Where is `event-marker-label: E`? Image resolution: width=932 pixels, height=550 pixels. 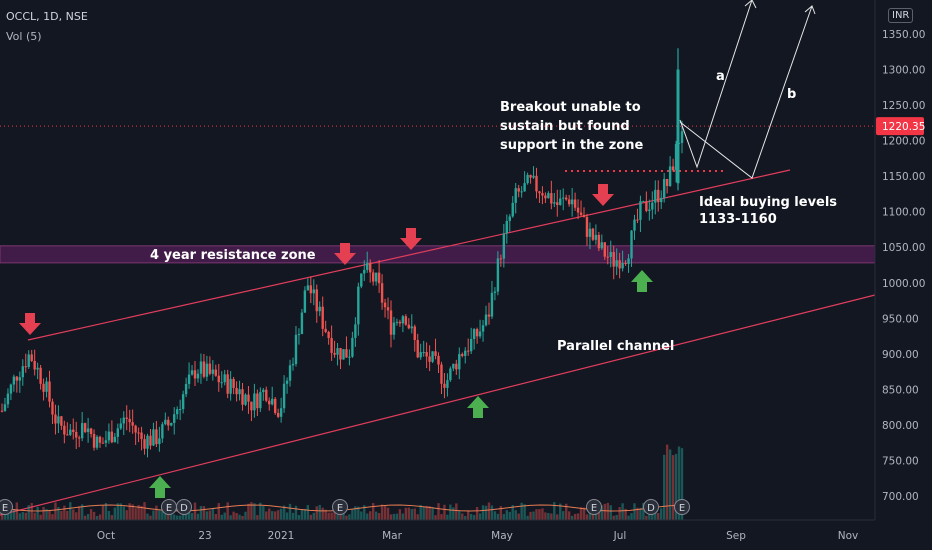
event-marker-label: E is located at coordinates (682, 508).